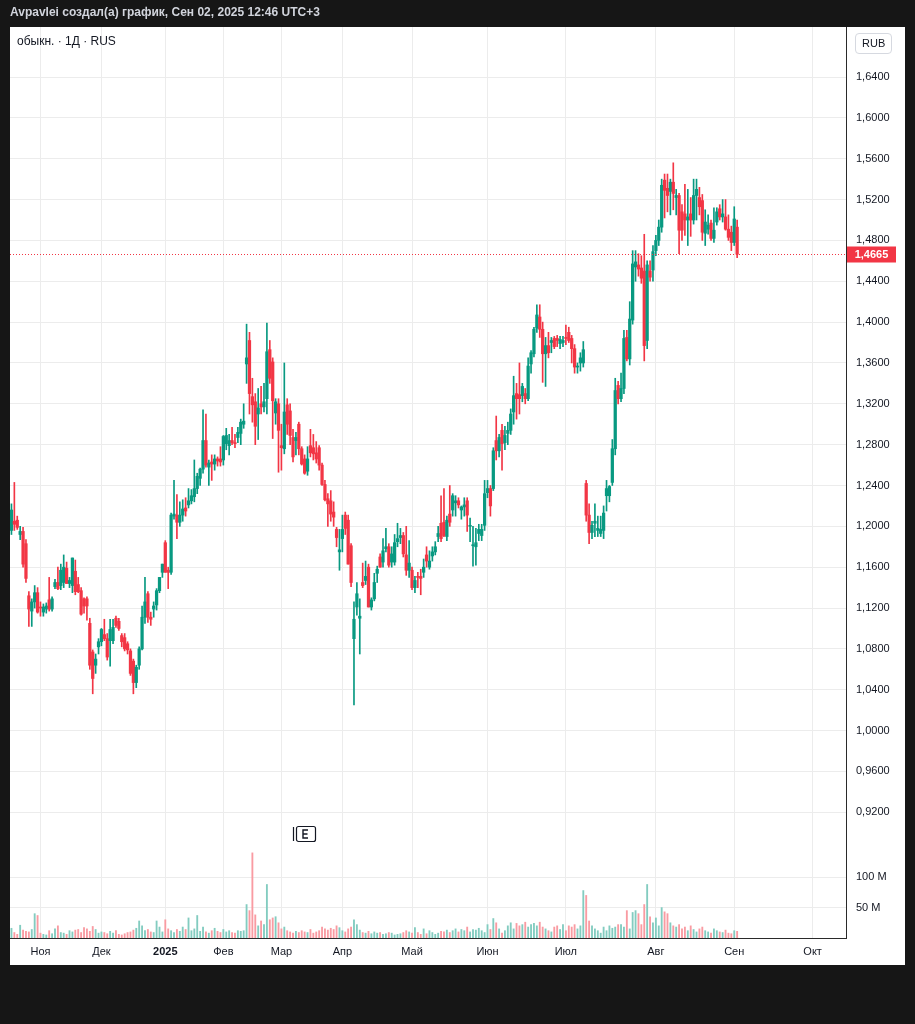 This screenshot has width=915, height=1024. What do you see at coordinates (868, 906) in the screenshot?
I see `y-tick-label: 50 M` at bounding box center [868, 906].